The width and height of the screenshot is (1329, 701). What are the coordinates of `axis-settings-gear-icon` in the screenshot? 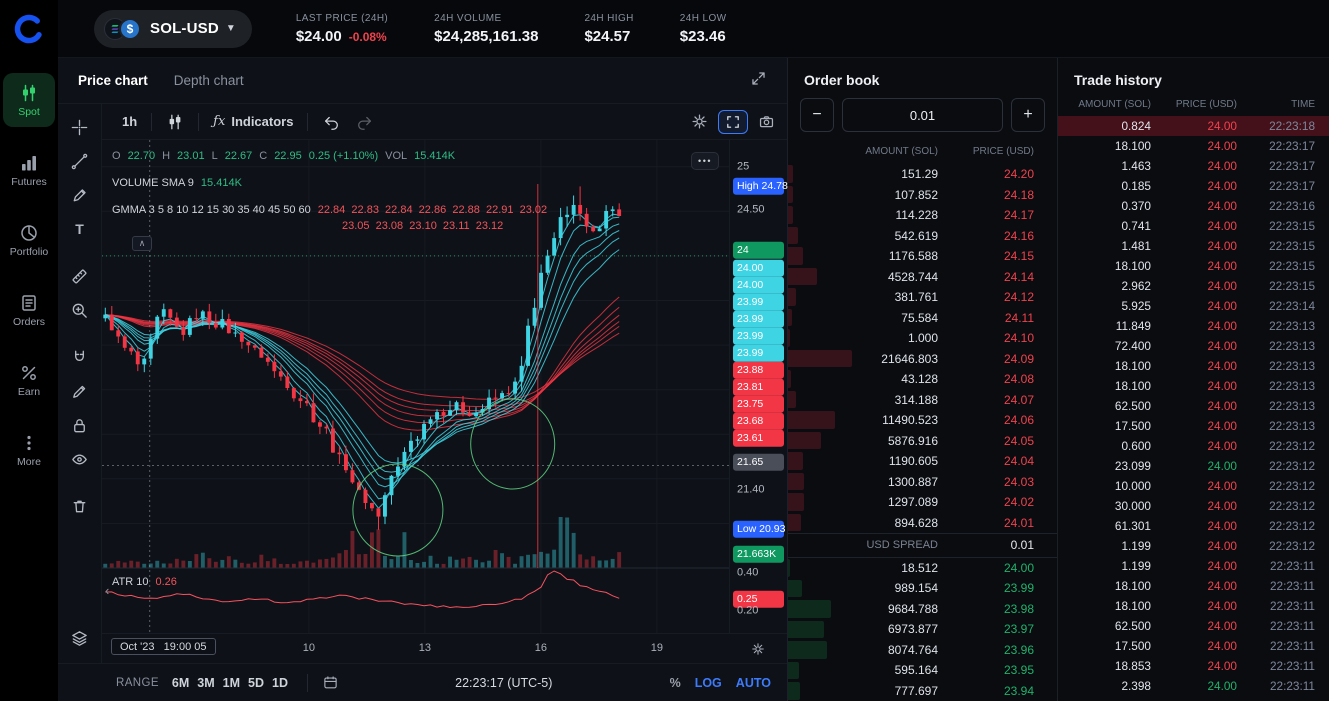 It's located at (758, 649).